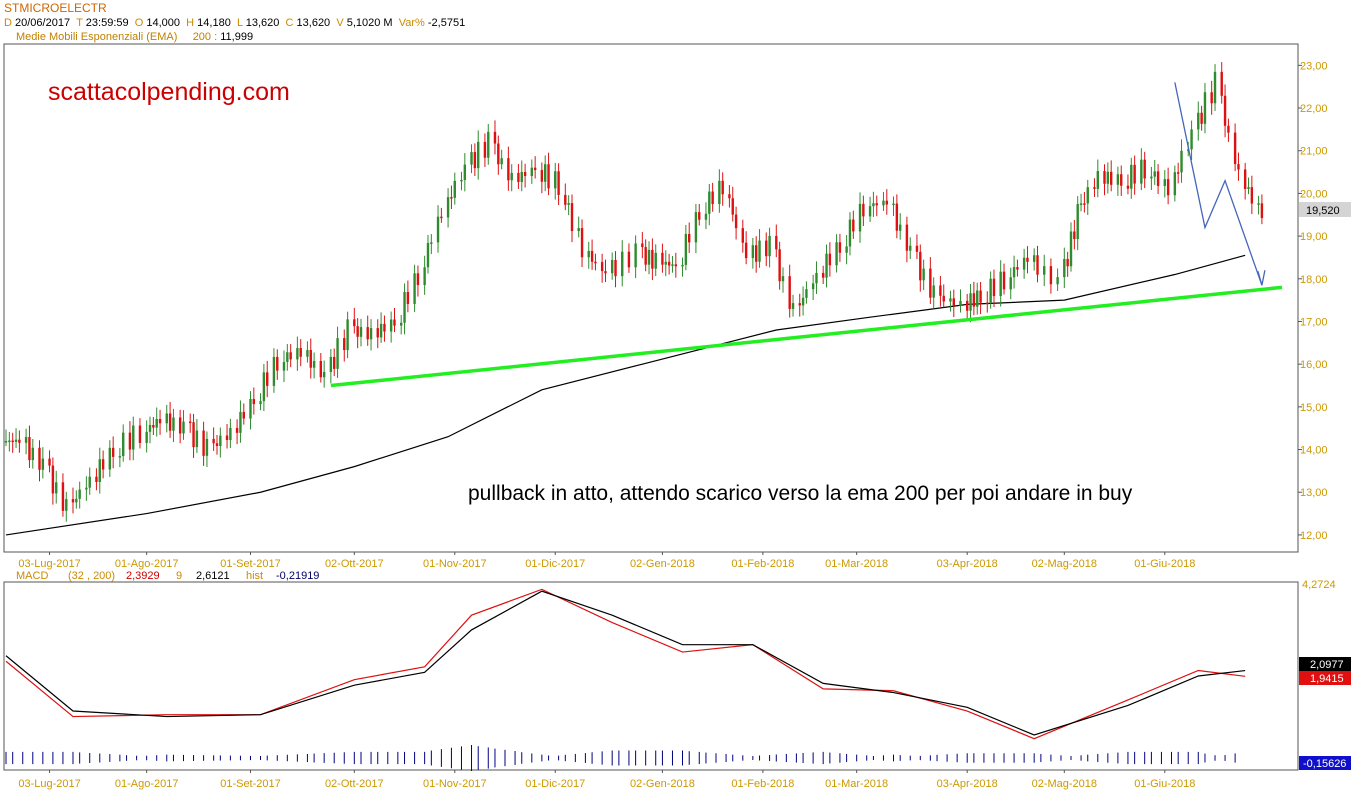 This screenshot has height=800, width=1352. I want to click on ema-label: Medie Mobili Esponenziali (EMA), so click(97, 37).